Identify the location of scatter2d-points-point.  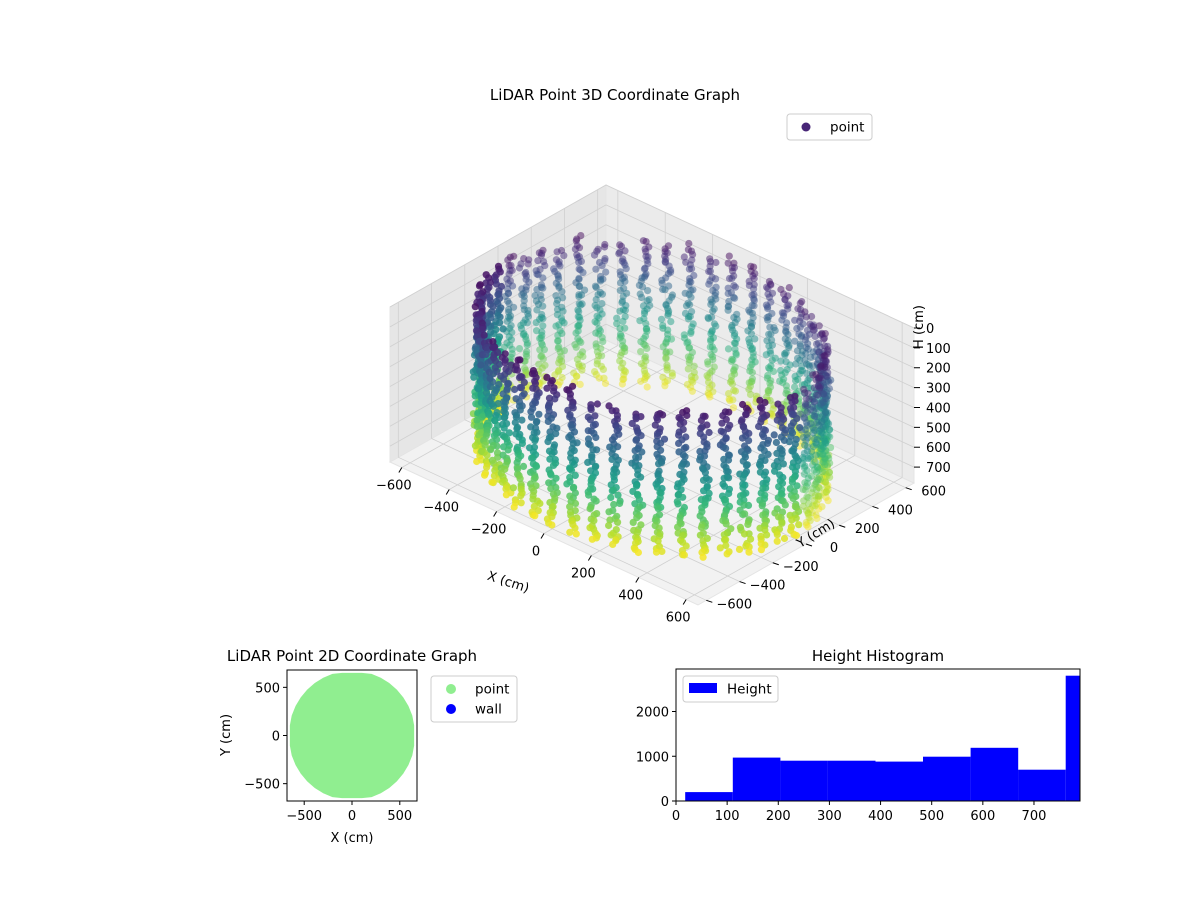
(352, 735).